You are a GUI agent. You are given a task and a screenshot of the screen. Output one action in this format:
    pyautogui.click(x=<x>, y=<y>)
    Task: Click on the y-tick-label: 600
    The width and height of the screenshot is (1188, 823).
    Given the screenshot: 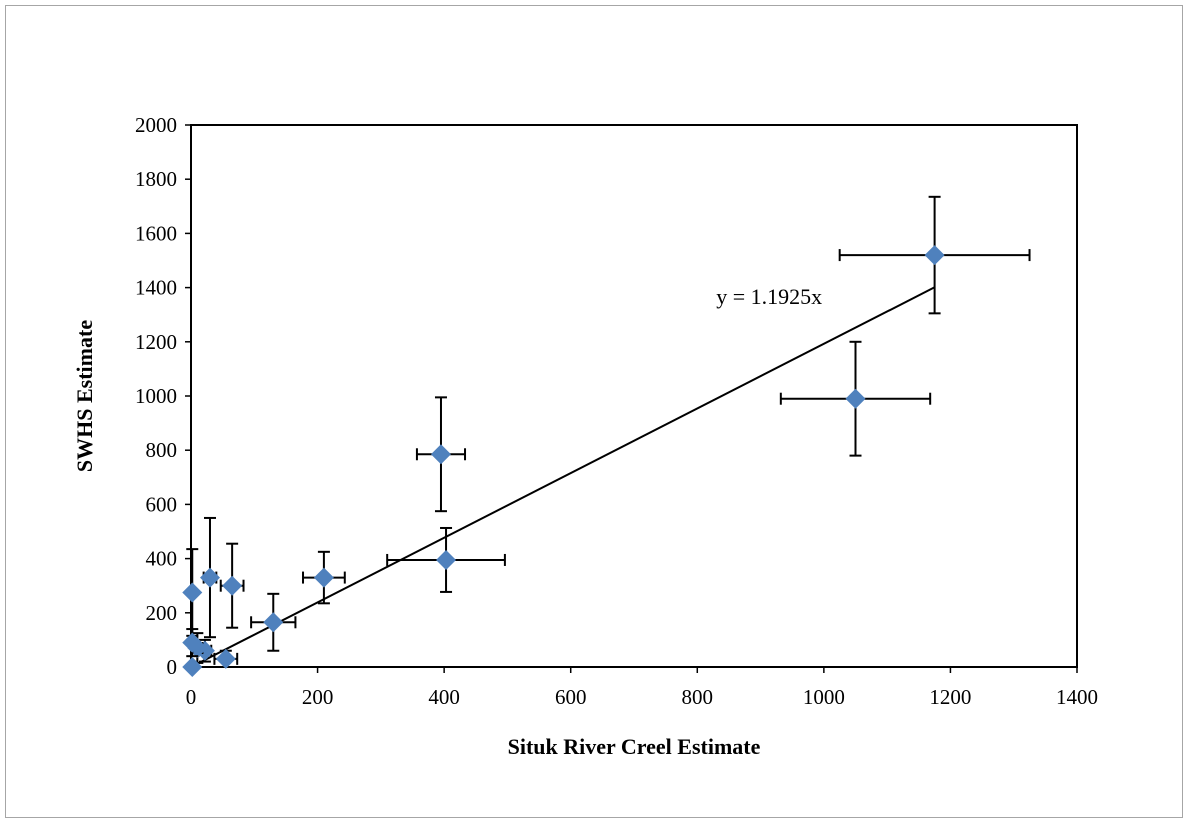 What is the action you would take?
    pyautogui.click(x=162, y=504)
    